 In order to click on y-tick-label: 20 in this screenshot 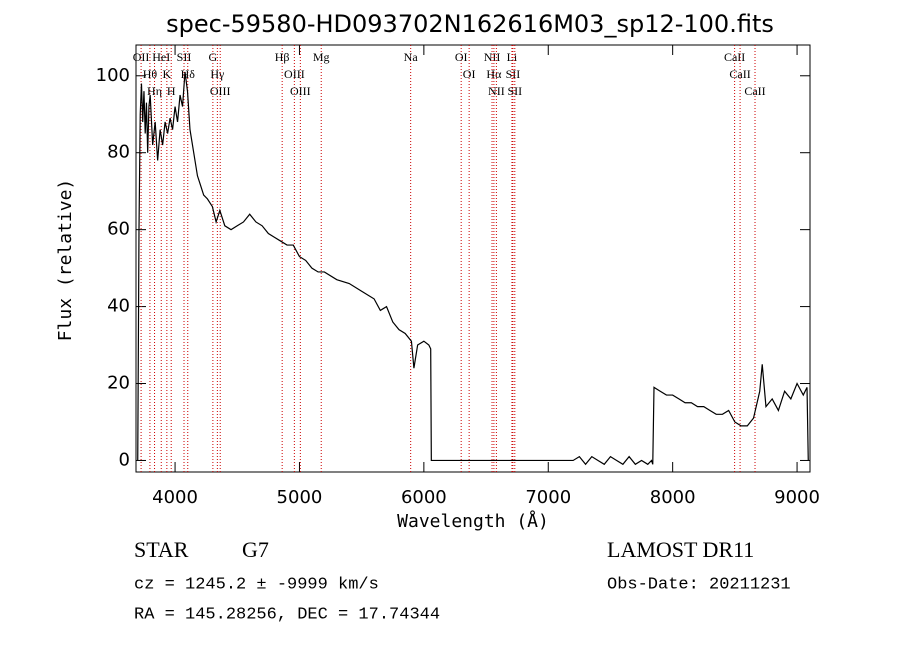, I will do `click(118, 383)`.